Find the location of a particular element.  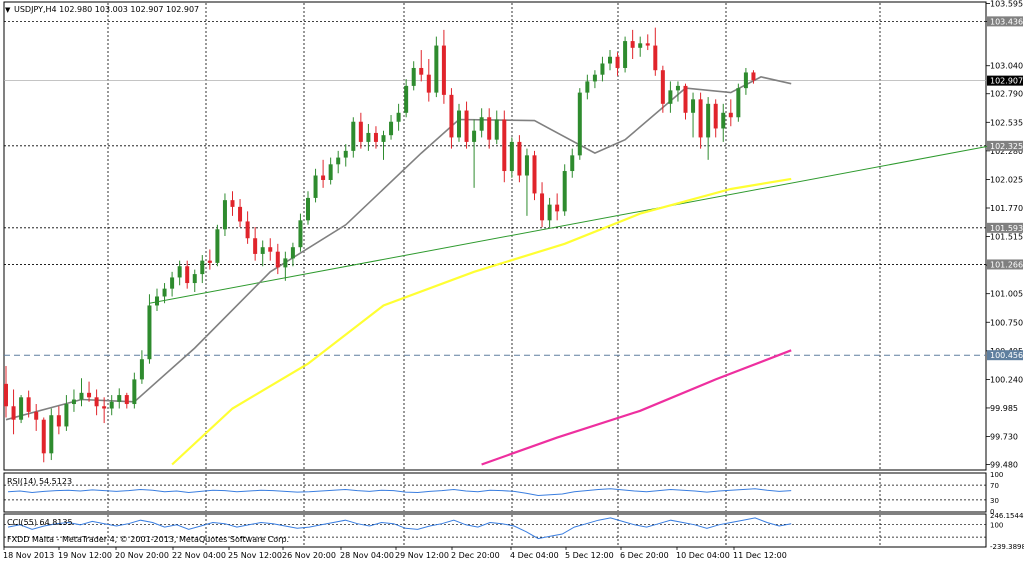

price-tick-label: 99.480 is located at coordinates (1004, 465).